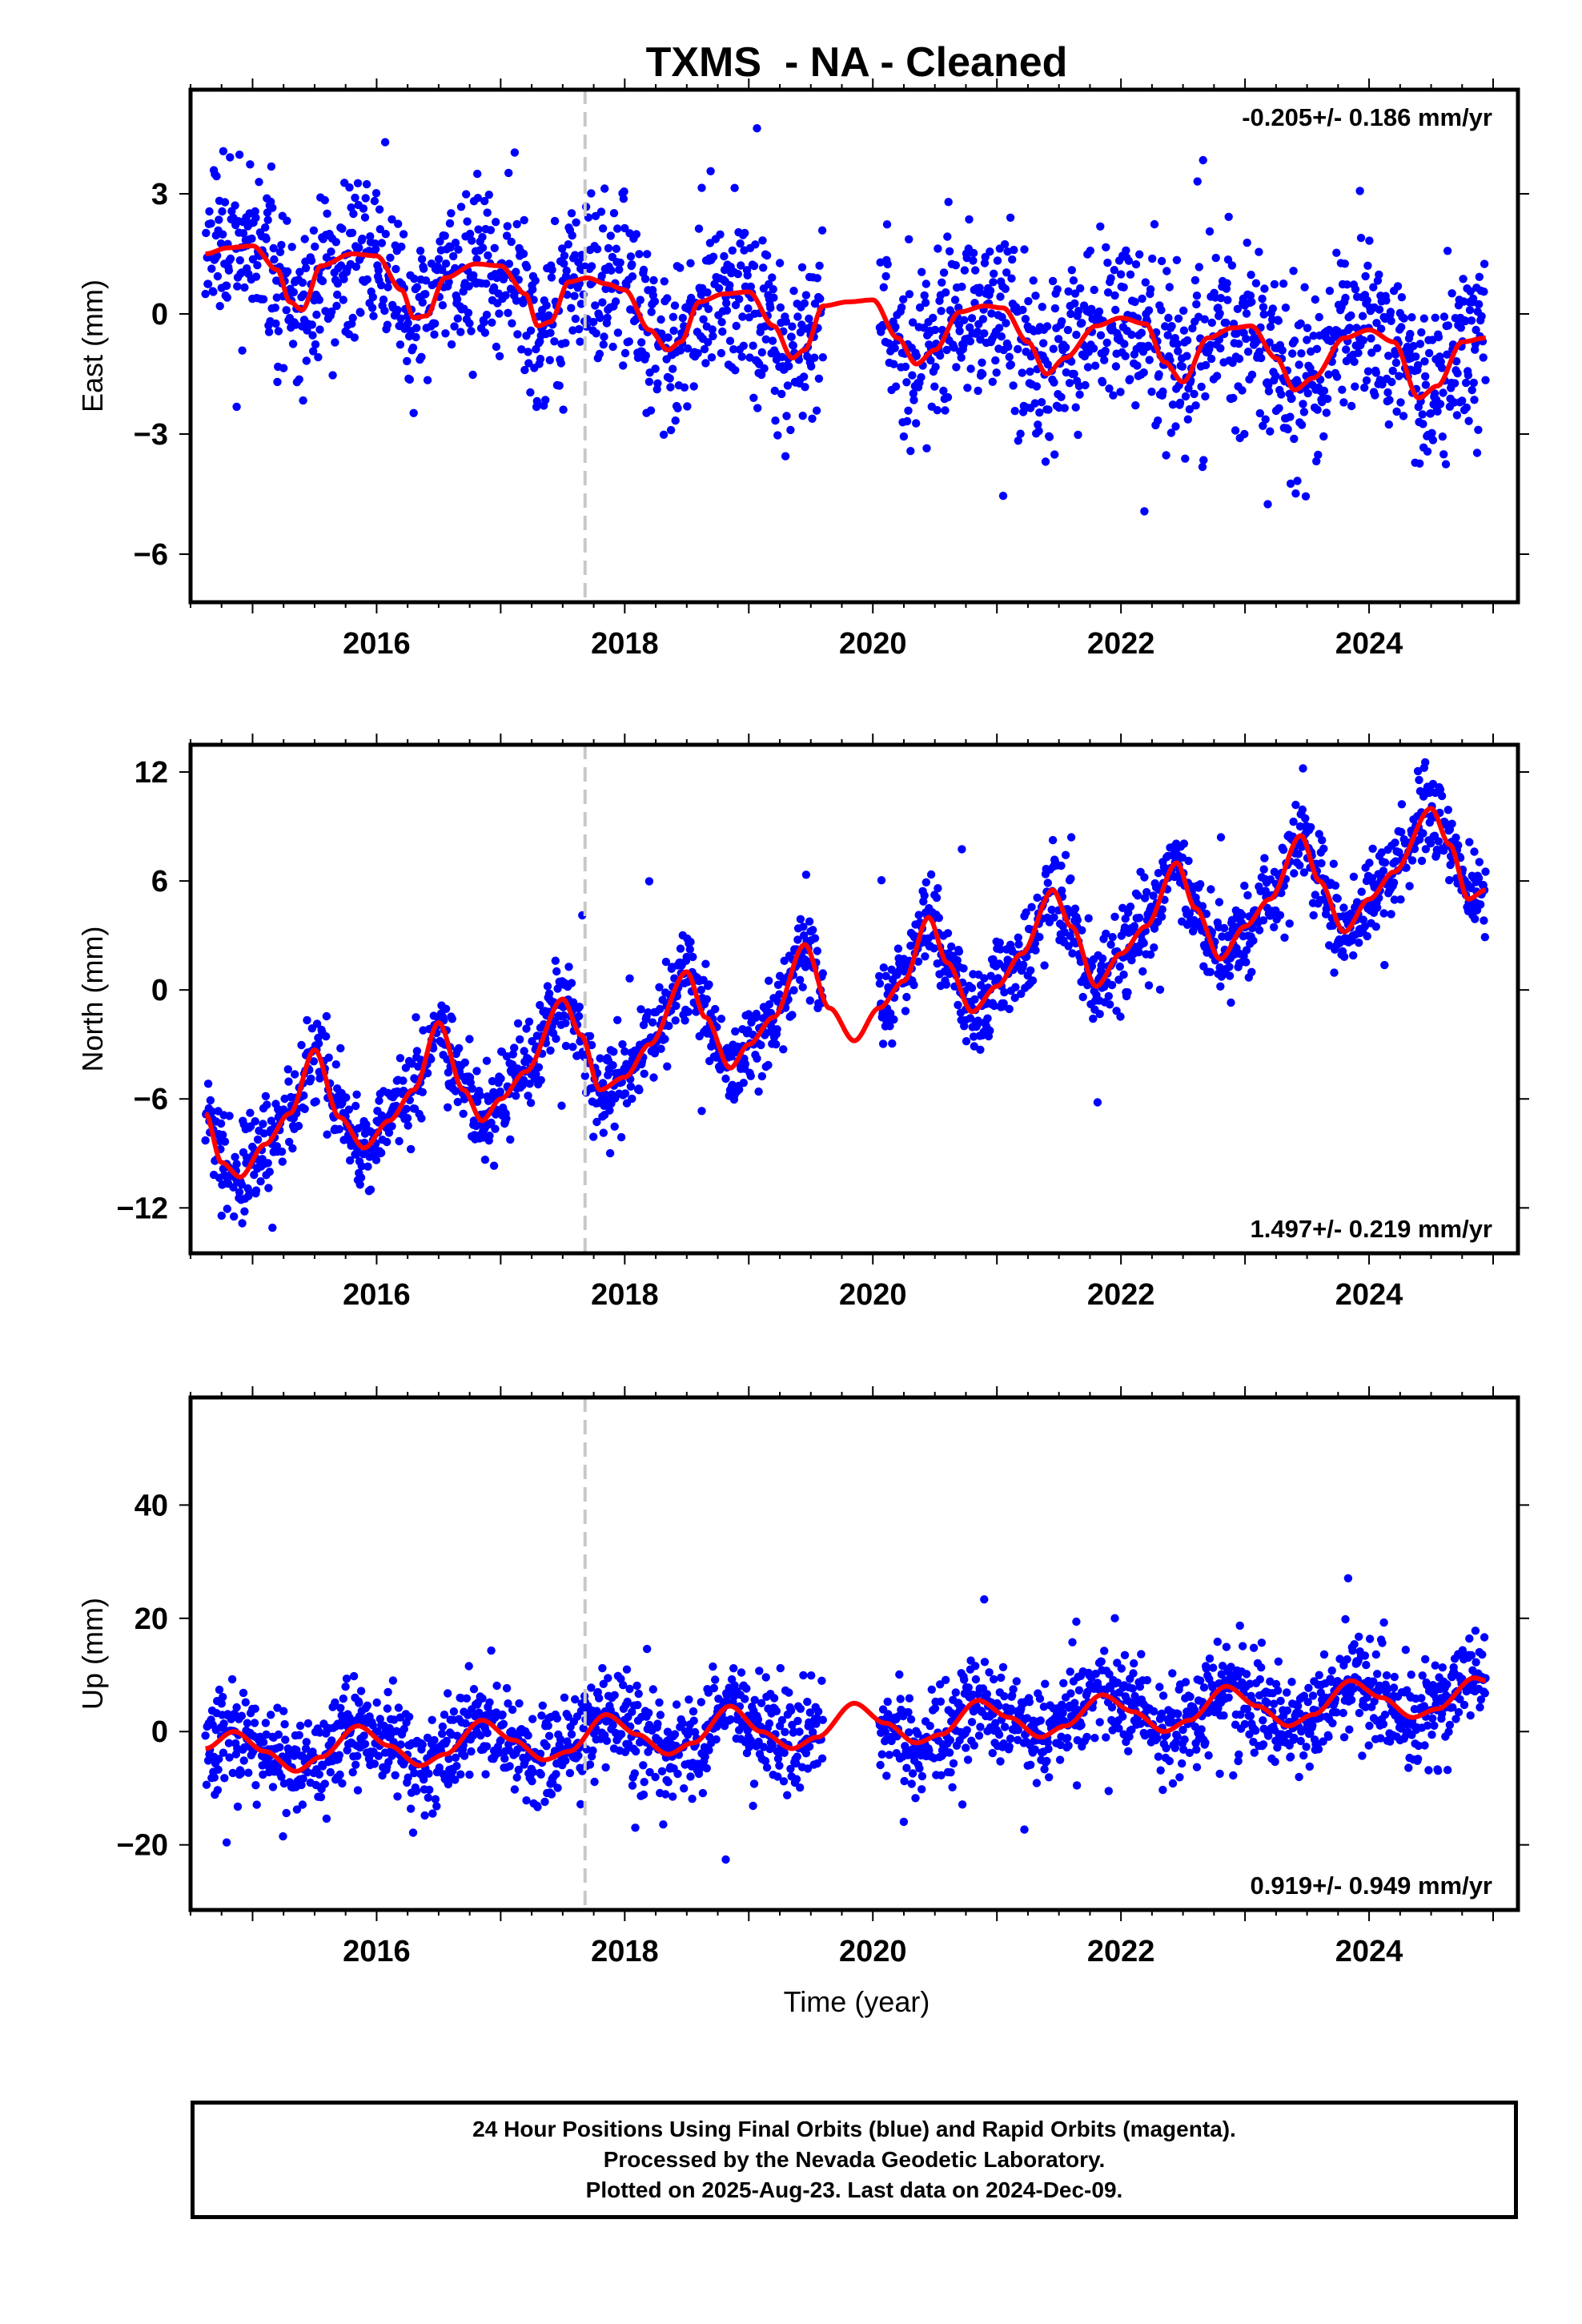  Describe the element at coordinates (873, 644) in the screenshot. I see `x-tick-label: 2020` at that location.